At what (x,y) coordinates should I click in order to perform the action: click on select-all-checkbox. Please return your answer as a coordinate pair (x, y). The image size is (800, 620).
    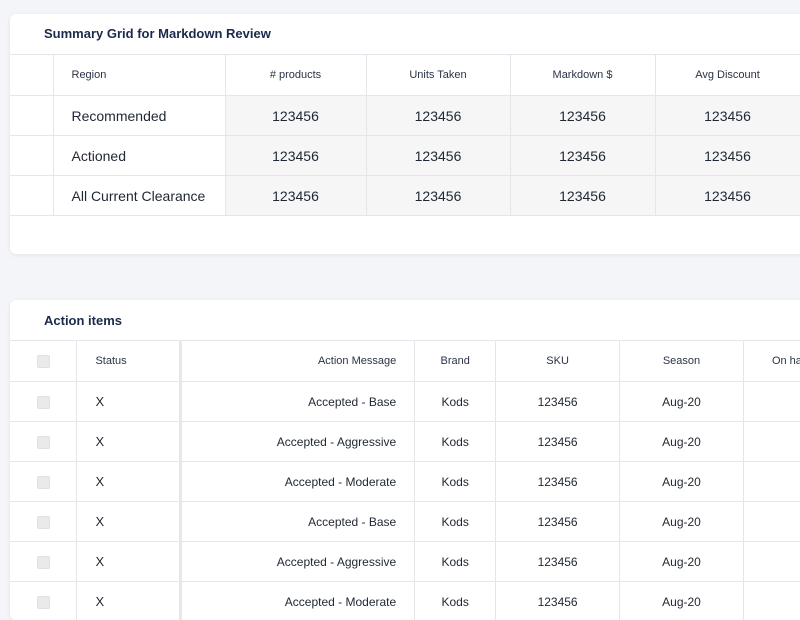
    Looking at the image, I should click on (43, 361).